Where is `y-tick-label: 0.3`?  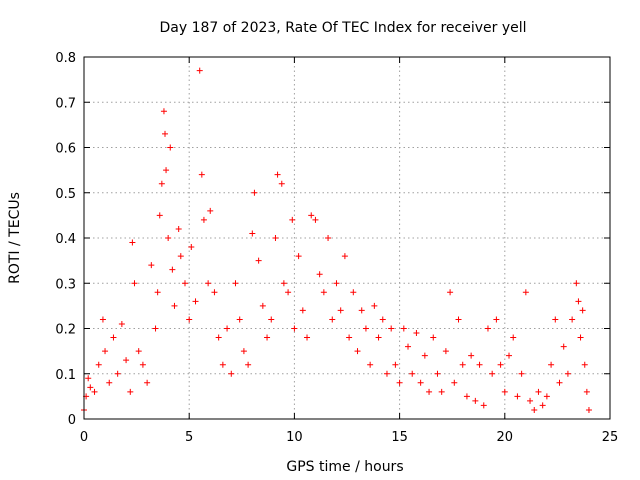 y-tick-label: 0.3 is located at coordinates (65, 284).